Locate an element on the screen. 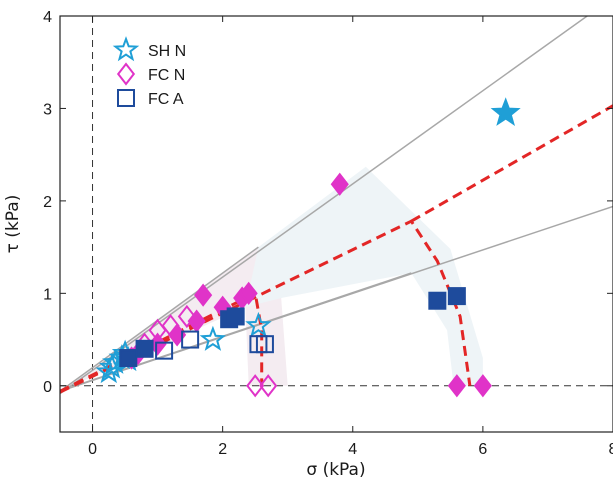  y-tick-label-1: 1 is located at coordinates (47, 294).